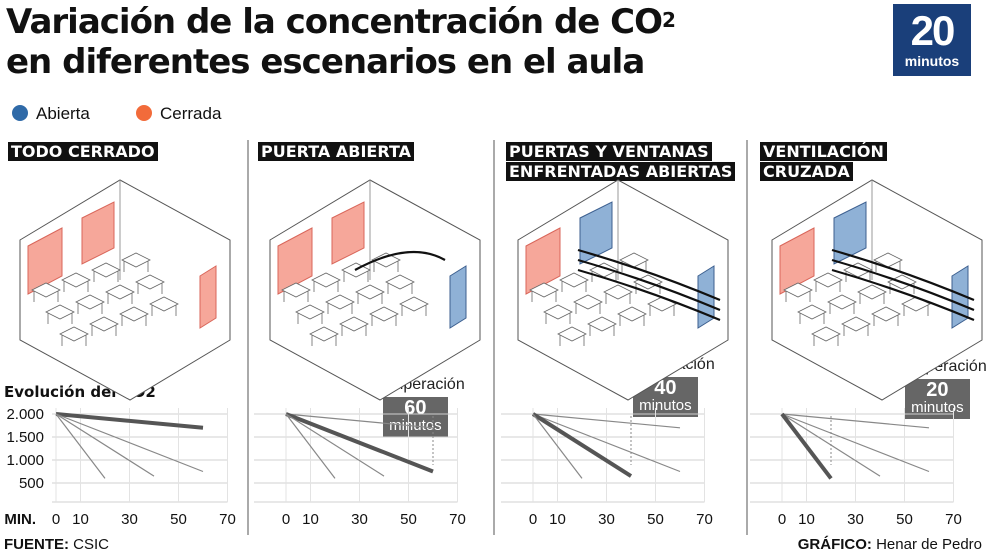 This screenshot has height=556, width=990. I want to click on recovery-value: 20, so click(937, 390).